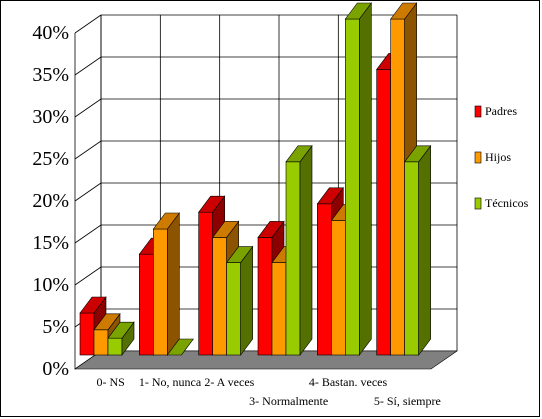 The height and width of the screenshot is (419, 542). Describe the element at coordinates (50, 117) in the screenshot. I see `y-tick-label: 30%` at that location.